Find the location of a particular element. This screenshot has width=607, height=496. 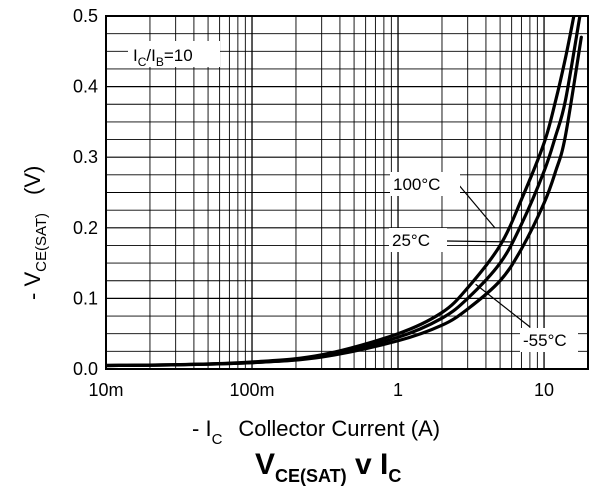

y-tick-label: 0.0 is located at coordinates (85, 369).